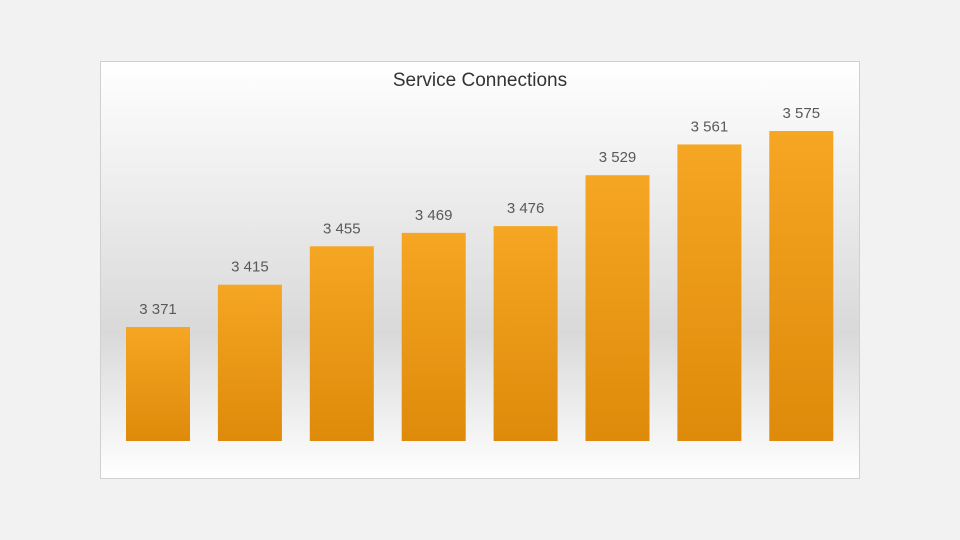 This screenshot has width=960, height=540. Describe the element at coordinates (480, 80) in the screenshot. I see `chart-title: Service Connections` at that location.